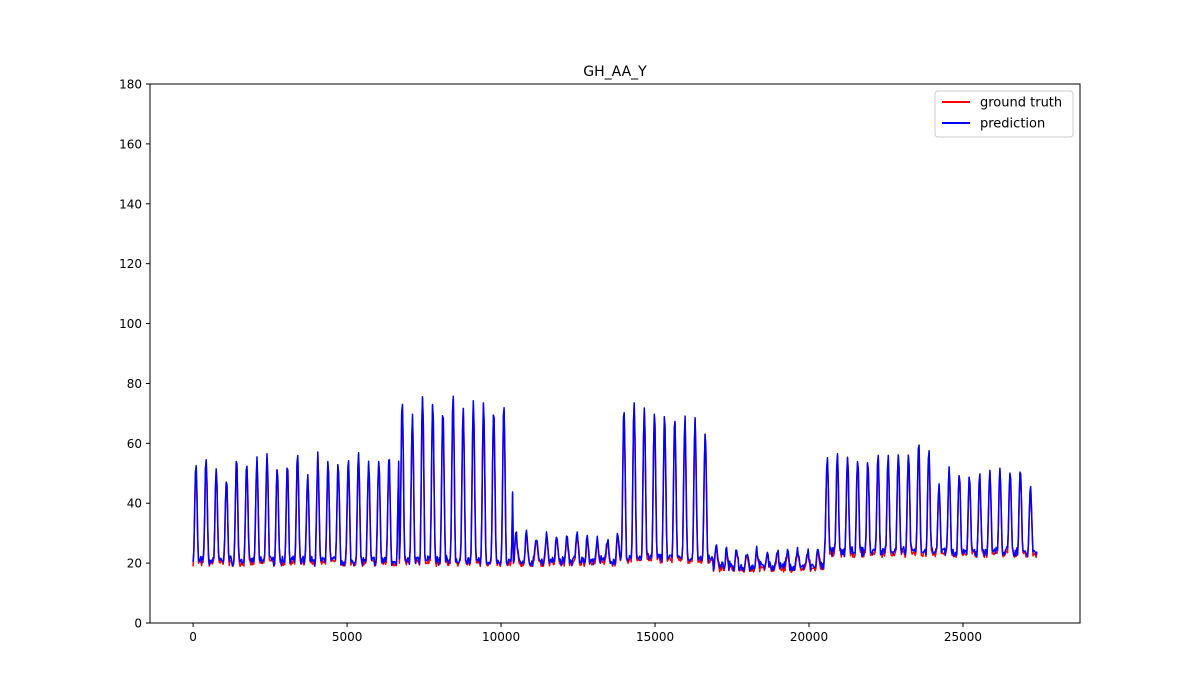  Describe the element at coordinates (501, 637) in the screenshot. I see `x-tick-label: 10000` at that location.